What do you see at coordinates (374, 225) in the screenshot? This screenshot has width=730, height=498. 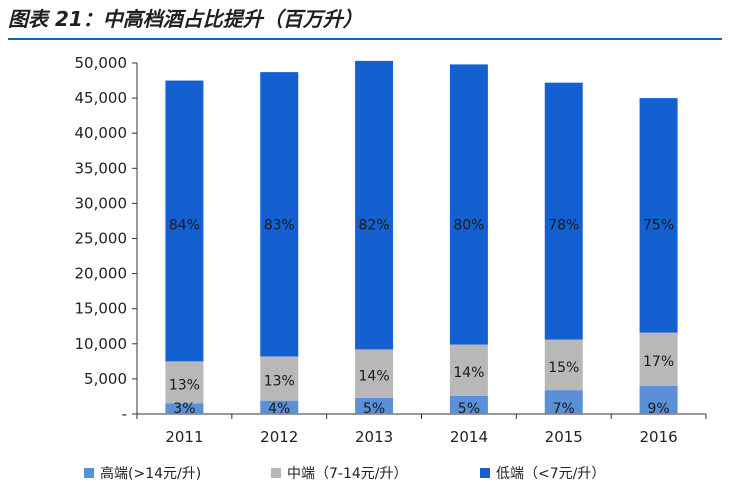 I see `data-label: 82%` at bounding box center [374, 225].